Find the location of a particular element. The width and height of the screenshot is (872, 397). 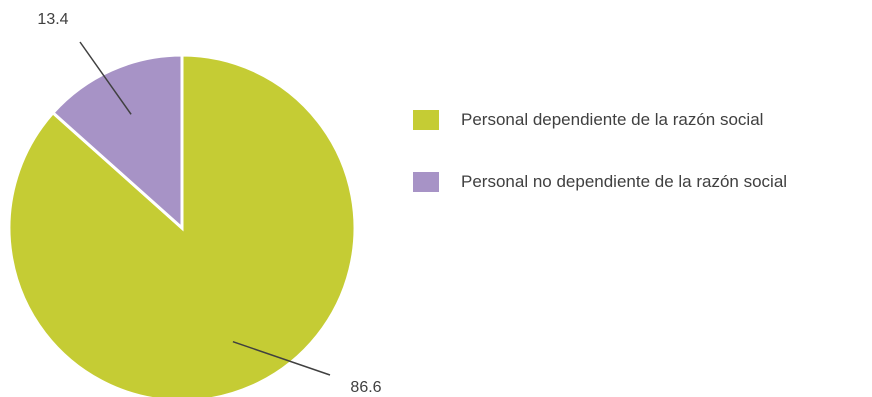

data-label-no-dependiente: 13.4 is located at coordinates (52, 19).